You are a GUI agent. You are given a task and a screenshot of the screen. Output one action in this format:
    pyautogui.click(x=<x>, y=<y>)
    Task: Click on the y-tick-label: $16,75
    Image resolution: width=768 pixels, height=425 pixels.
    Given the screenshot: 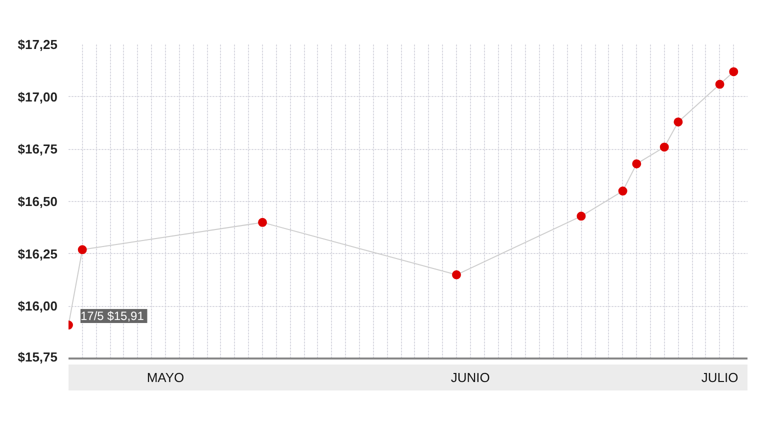 What is the action you would take?
    pyautogui.click(x=38, y=149)
    